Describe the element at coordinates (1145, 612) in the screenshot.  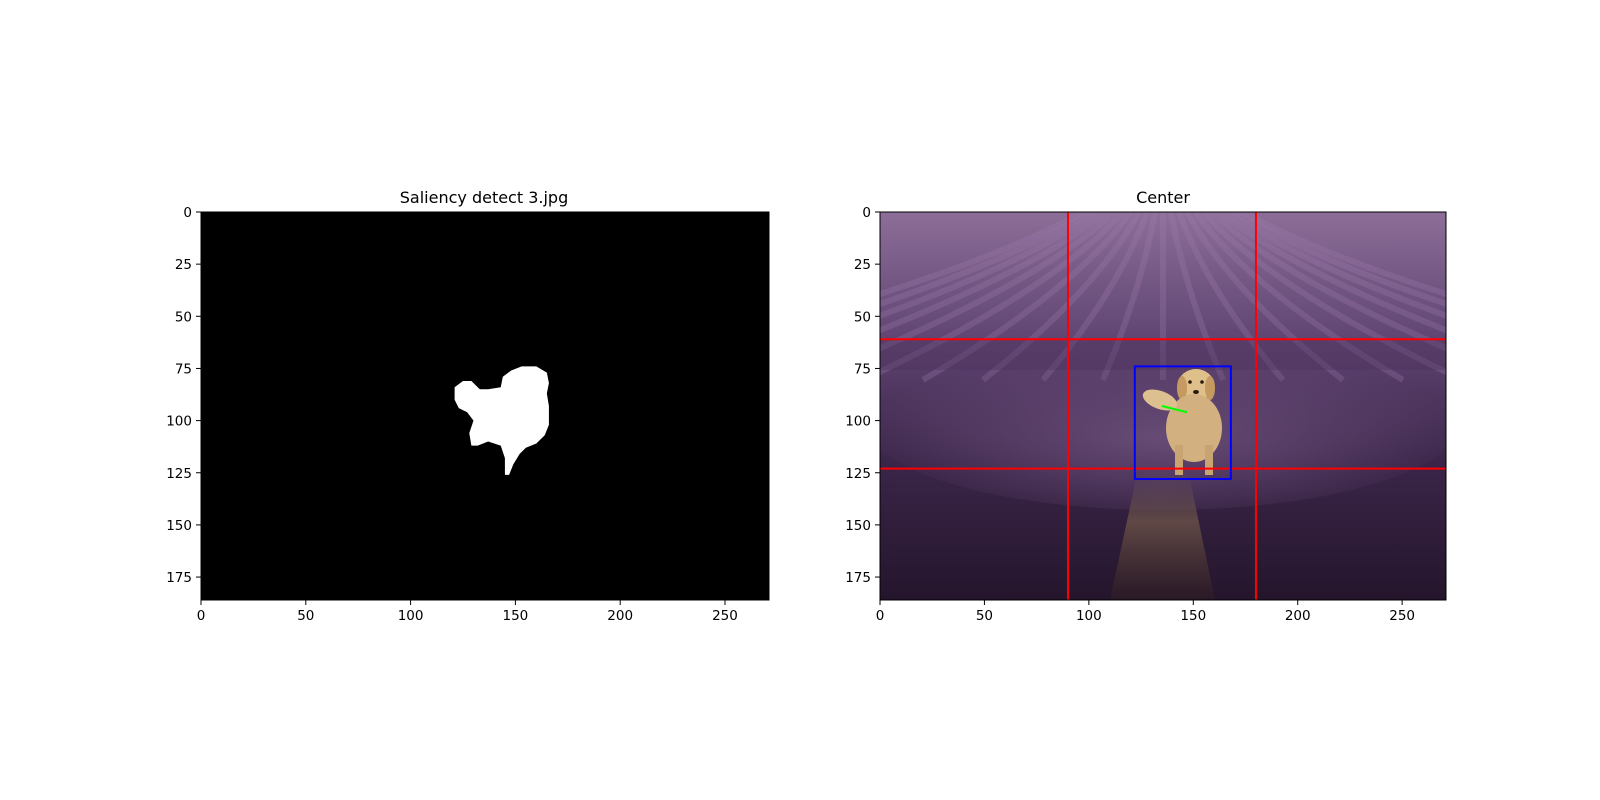
I see `center-x-ticks: 0 50 100 150 200 250` at that location.